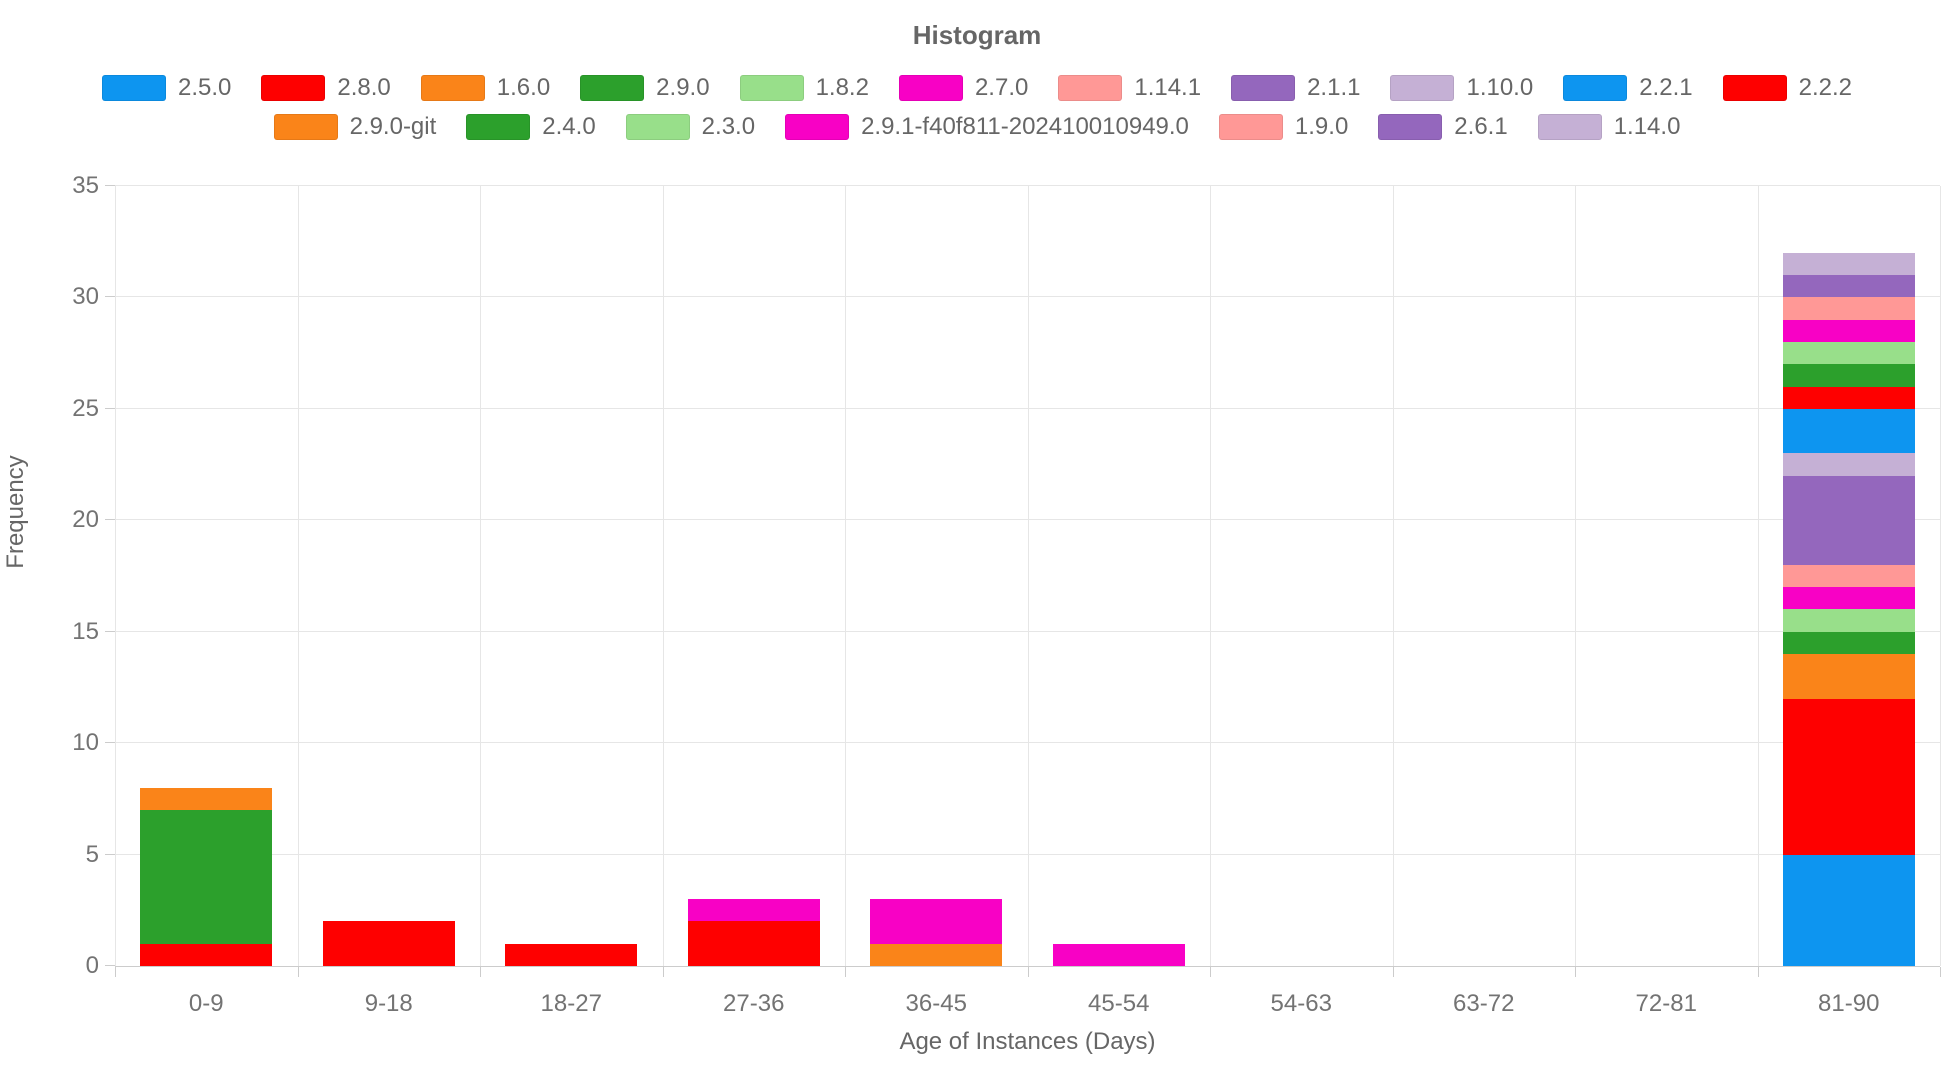 Image resolution: width=1954 pixels, height=1086 pixels. Describe the element at coordinates (1001, 87) in the screenshot. I see `legend-label: 2.7.0` at that location.